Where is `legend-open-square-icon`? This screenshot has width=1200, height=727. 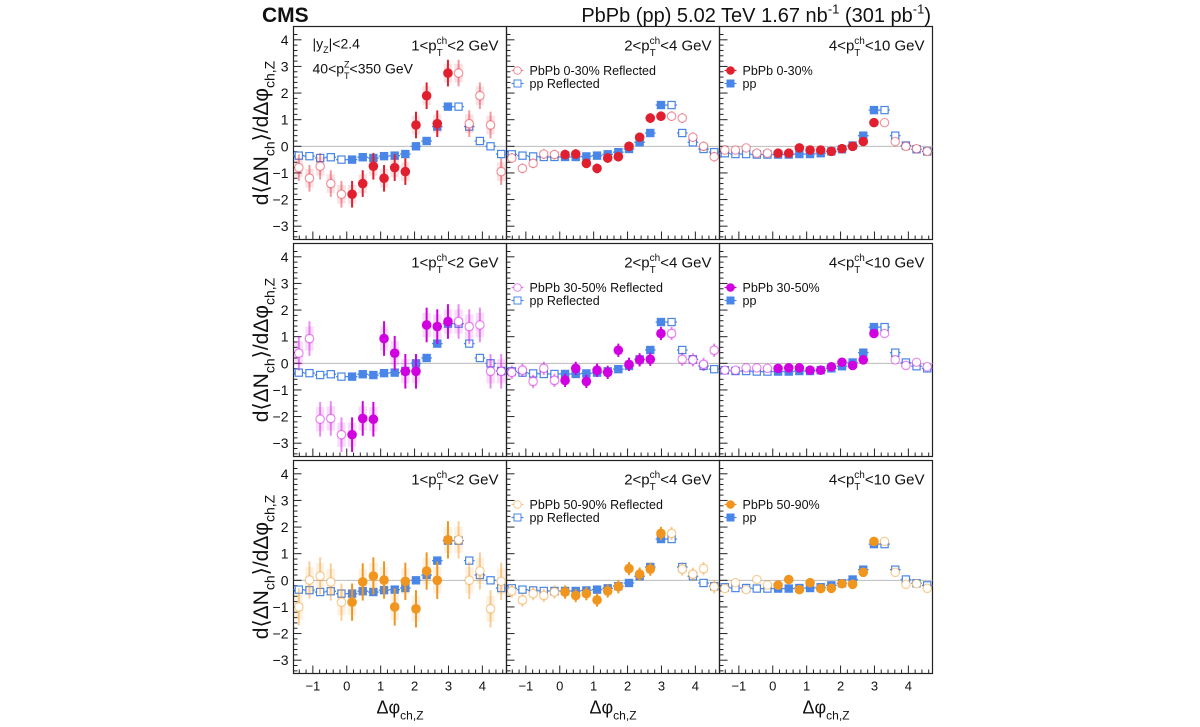
legend-open-square-icon is located at coordinates (517, 83).